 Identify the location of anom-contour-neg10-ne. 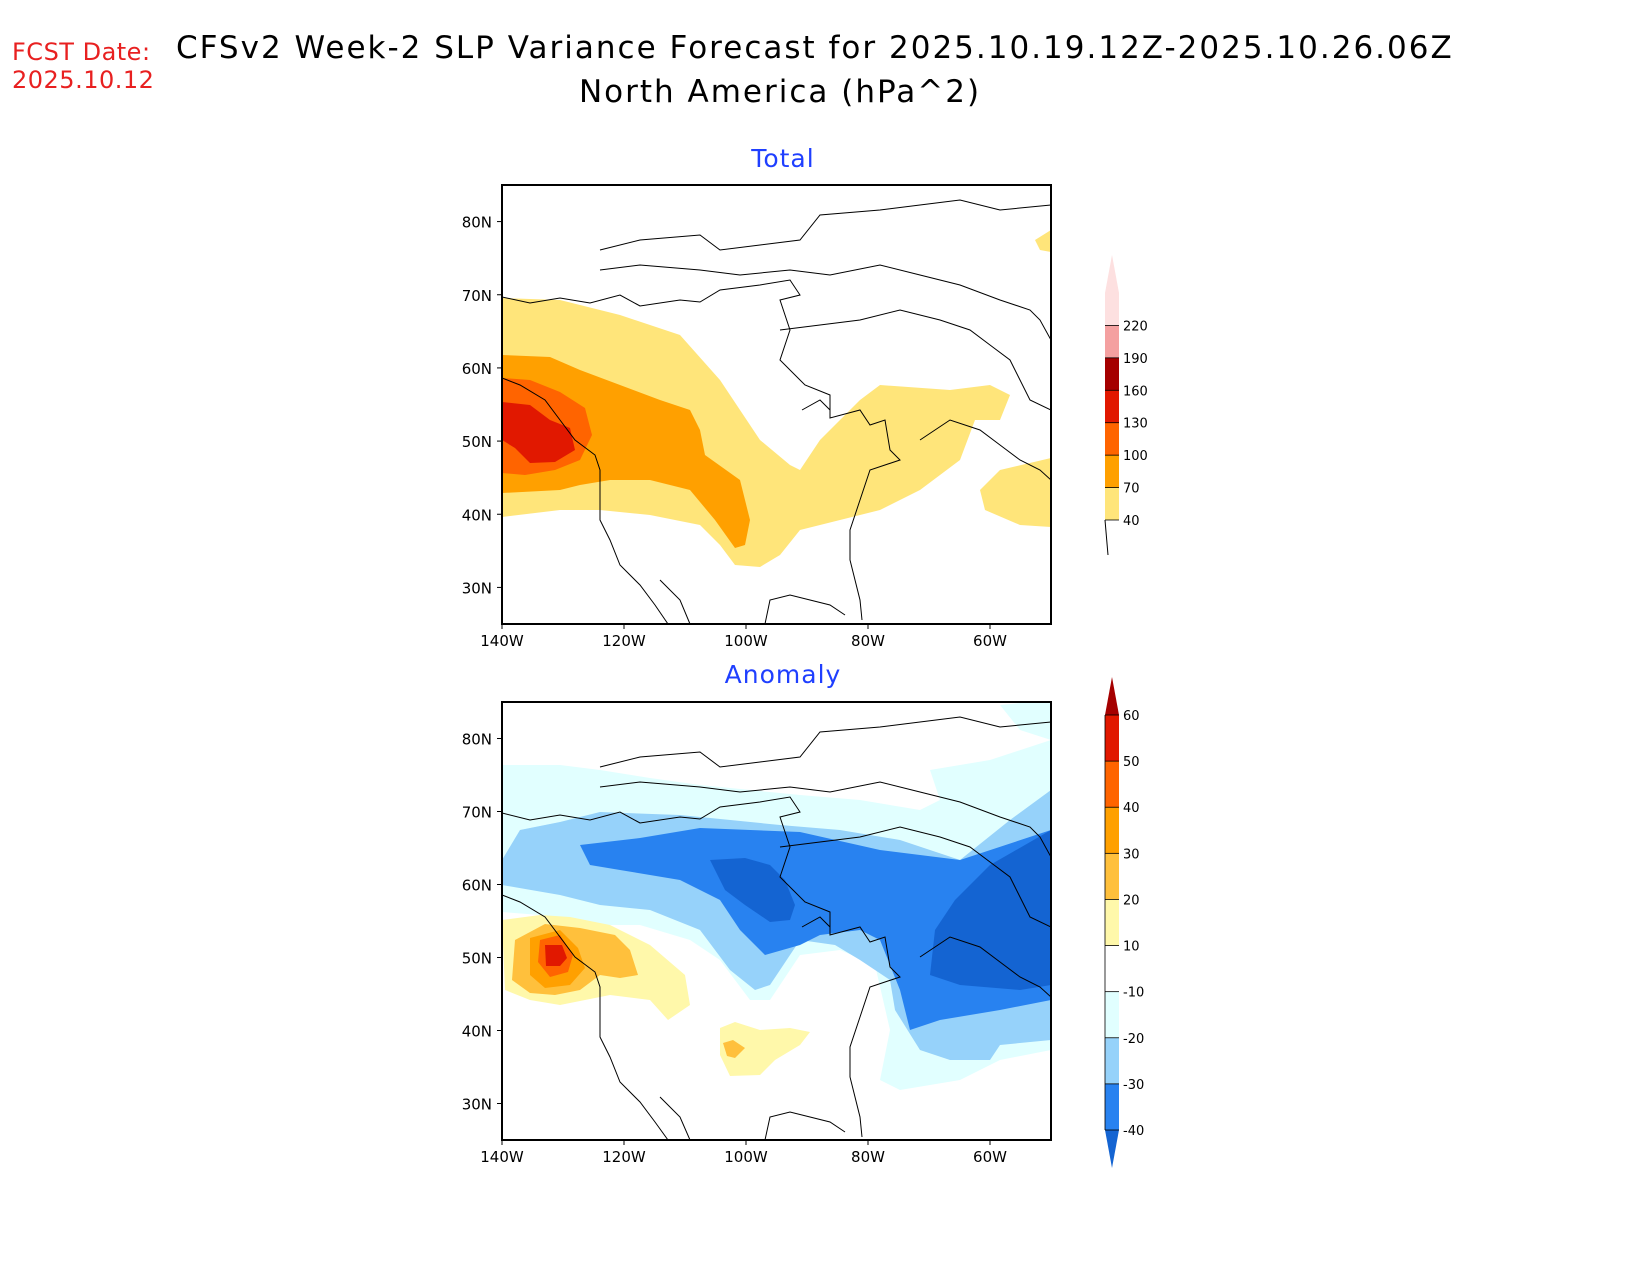
(1025, 721).